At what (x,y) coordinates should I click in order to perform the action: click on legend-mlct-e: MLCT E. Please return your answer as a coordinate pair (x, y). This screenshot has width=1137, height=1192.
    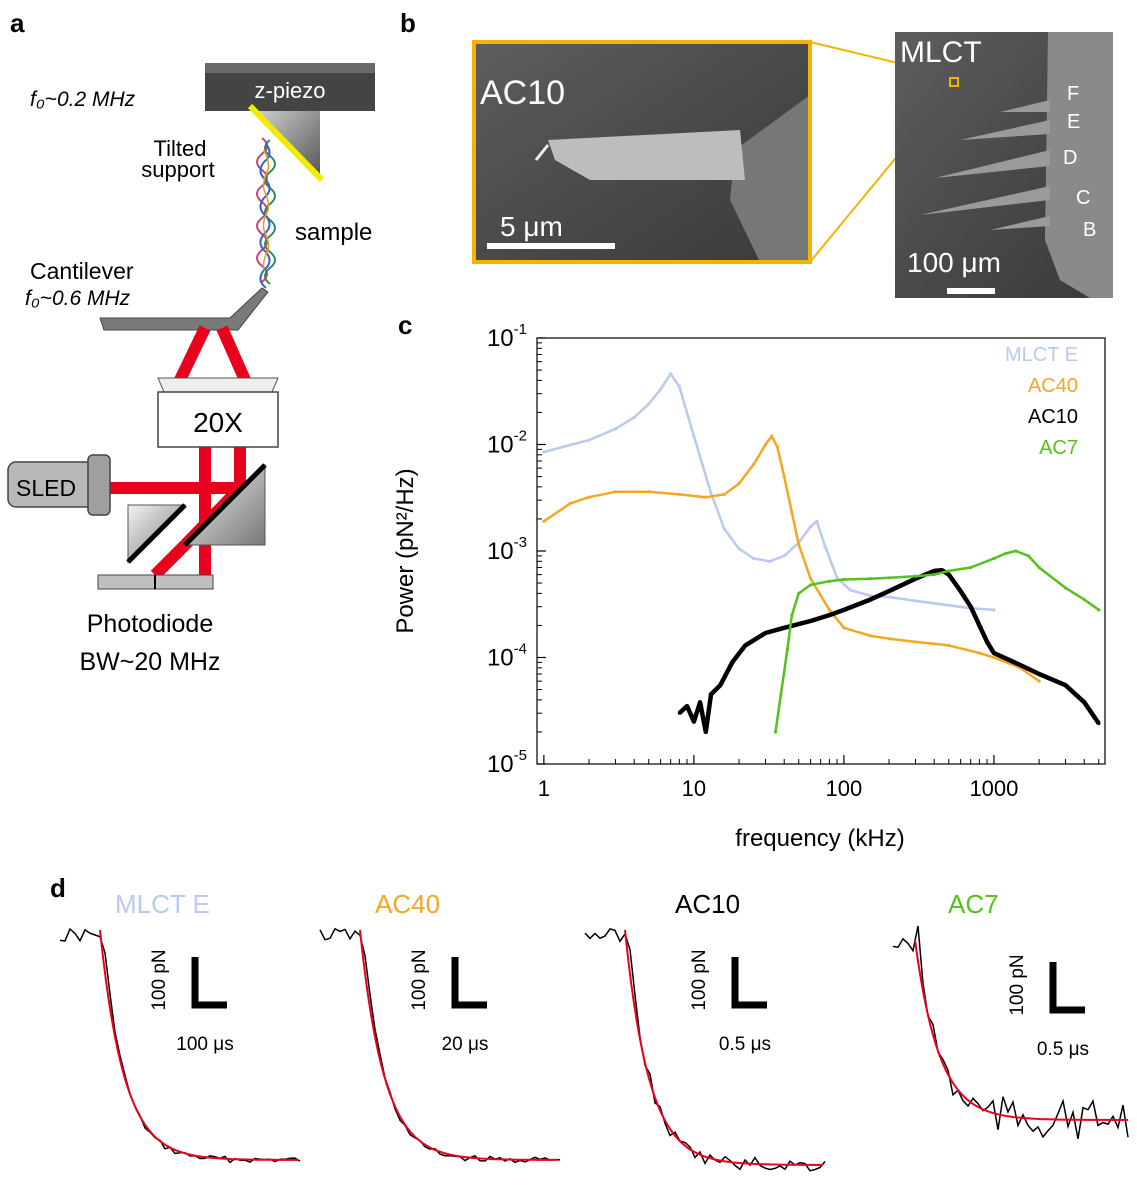
    Looking at the image, I should click on (1041, 355).